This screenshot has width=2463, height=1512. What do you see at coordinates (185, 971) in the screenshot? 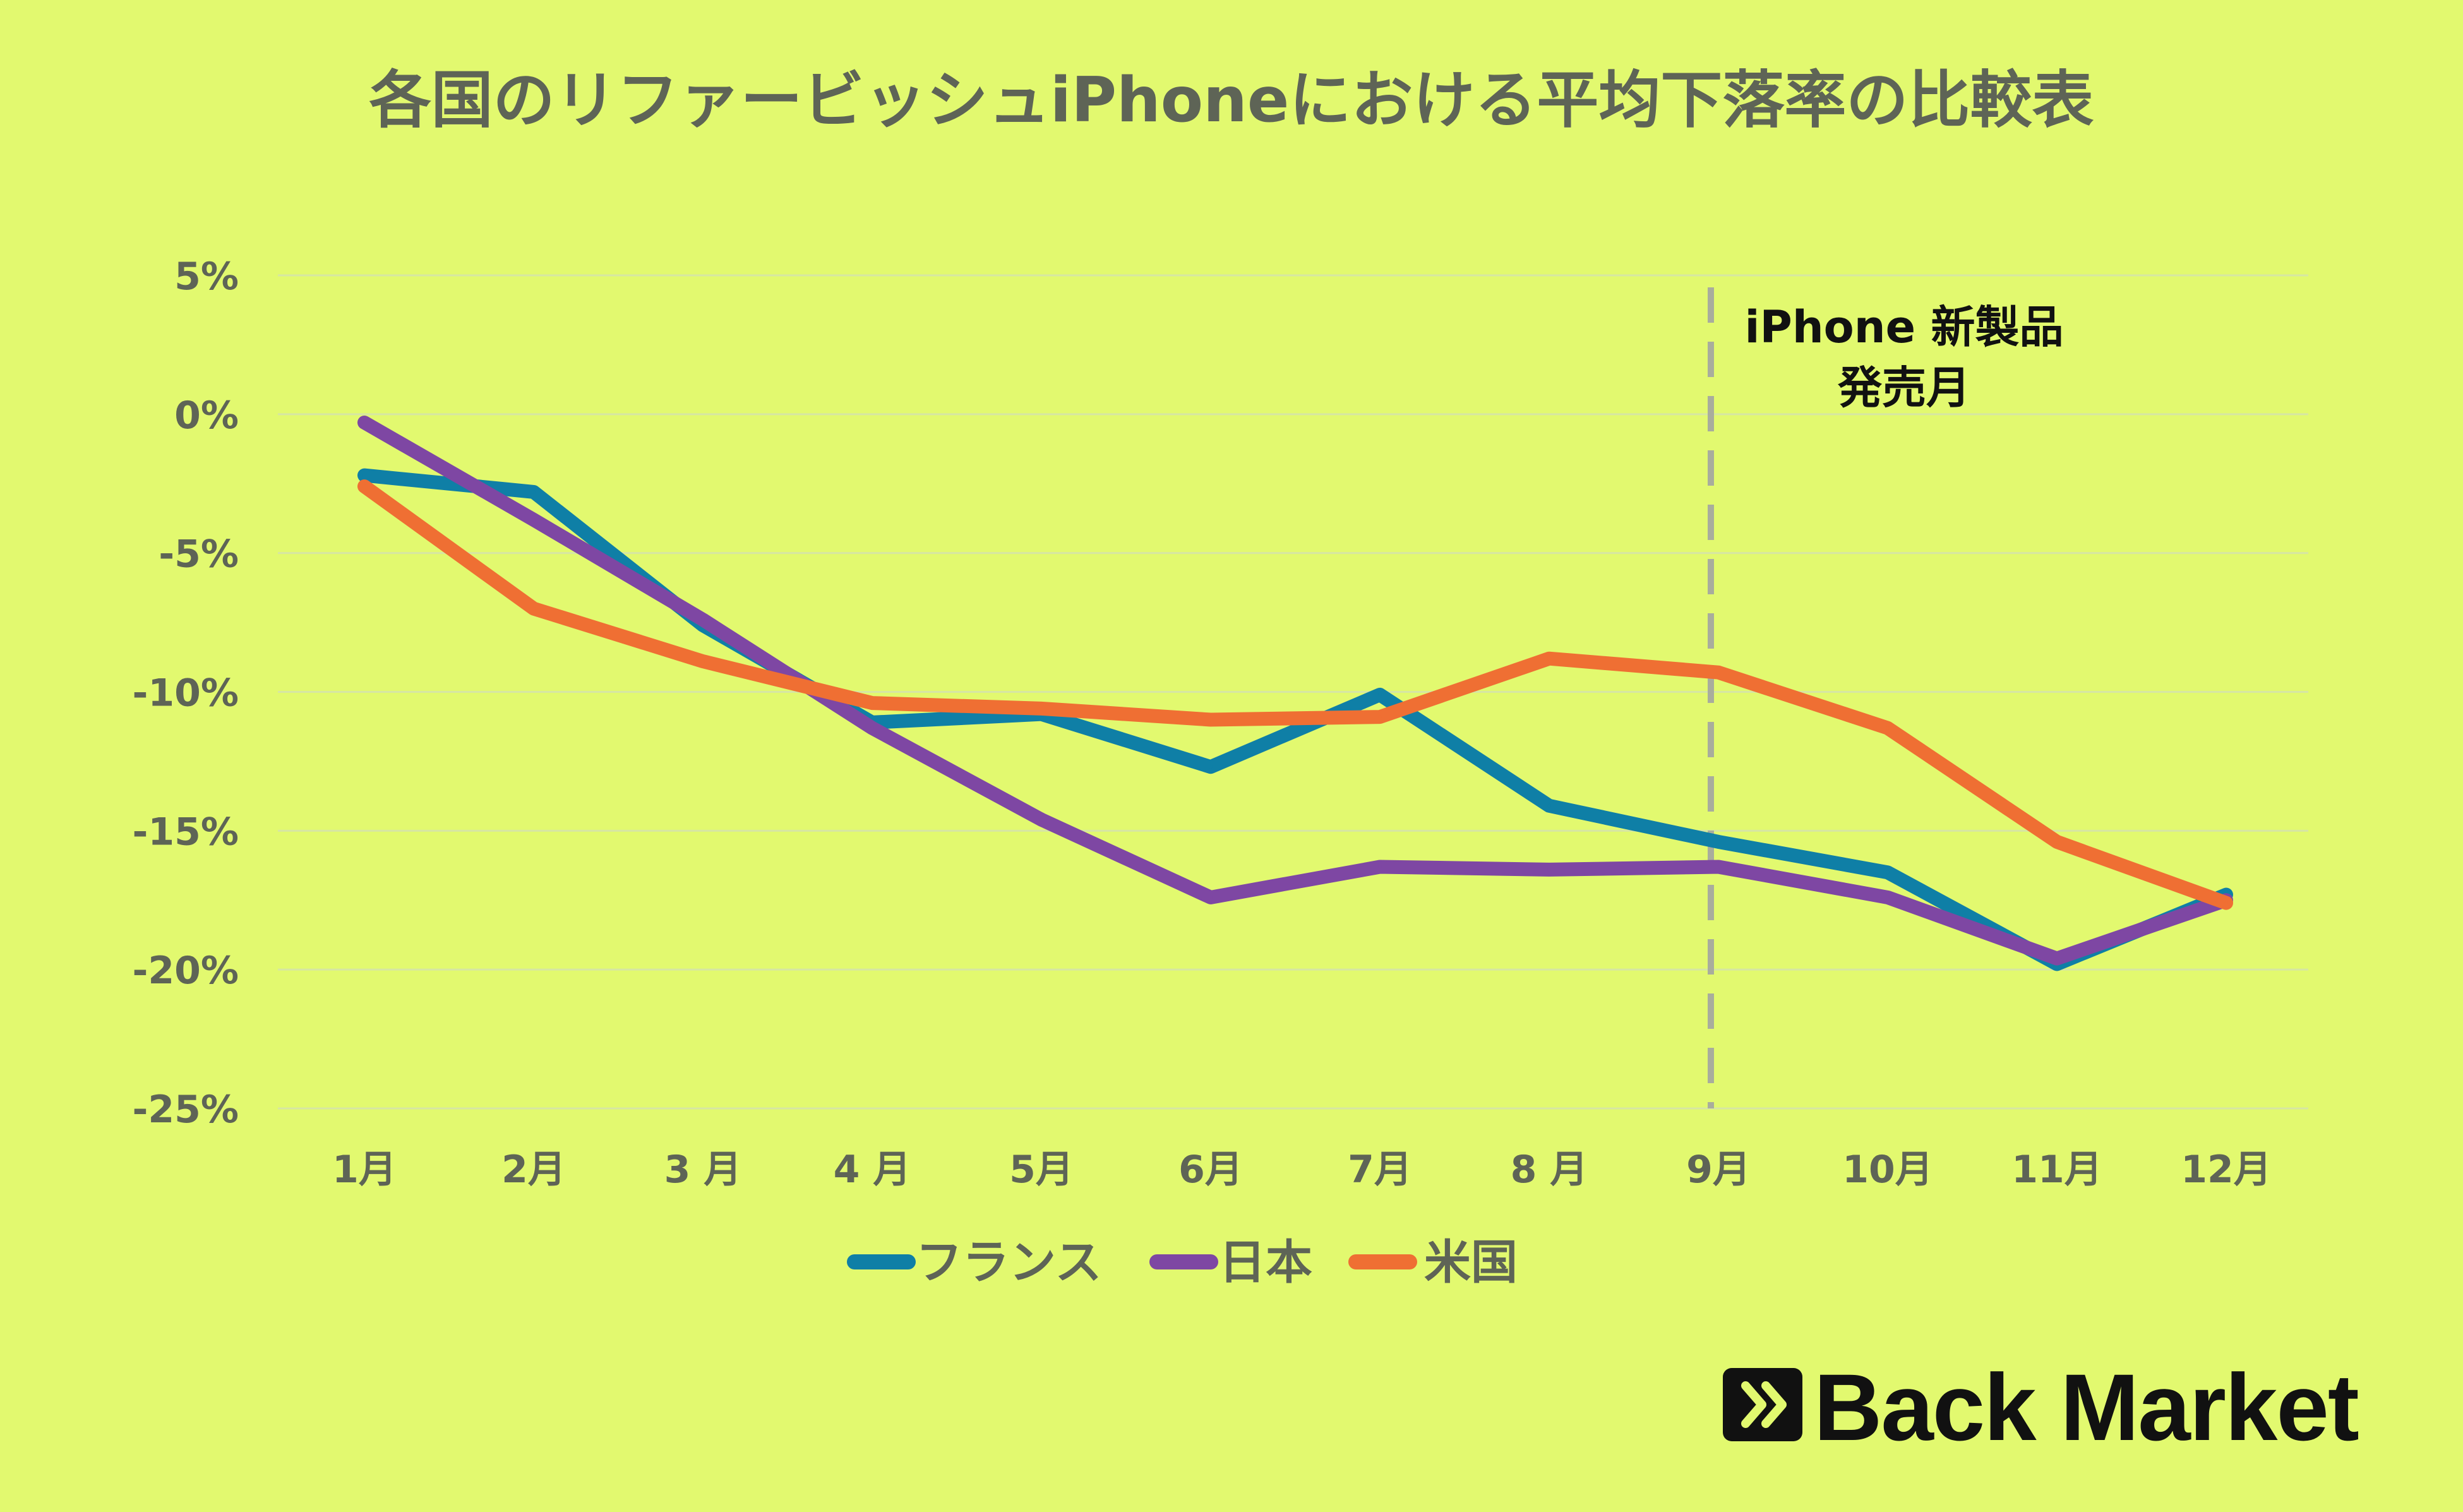
I see `y-tick-label: -20%` at bounding box center [185, 971].